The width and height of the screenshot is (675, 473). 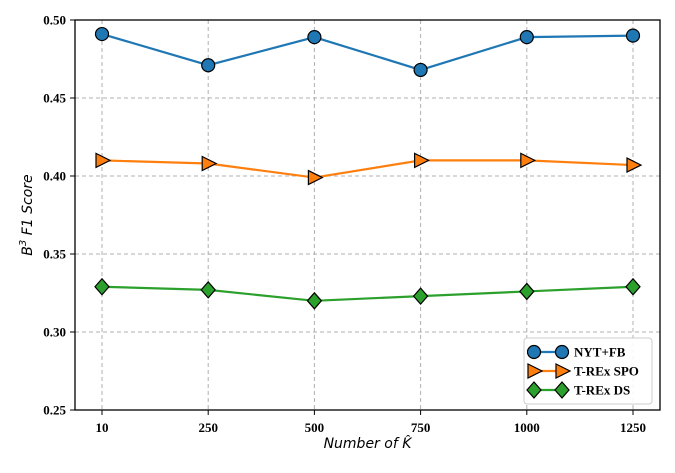 I want to click on y-tick-label: 0.45, so click(x=54, y=98).